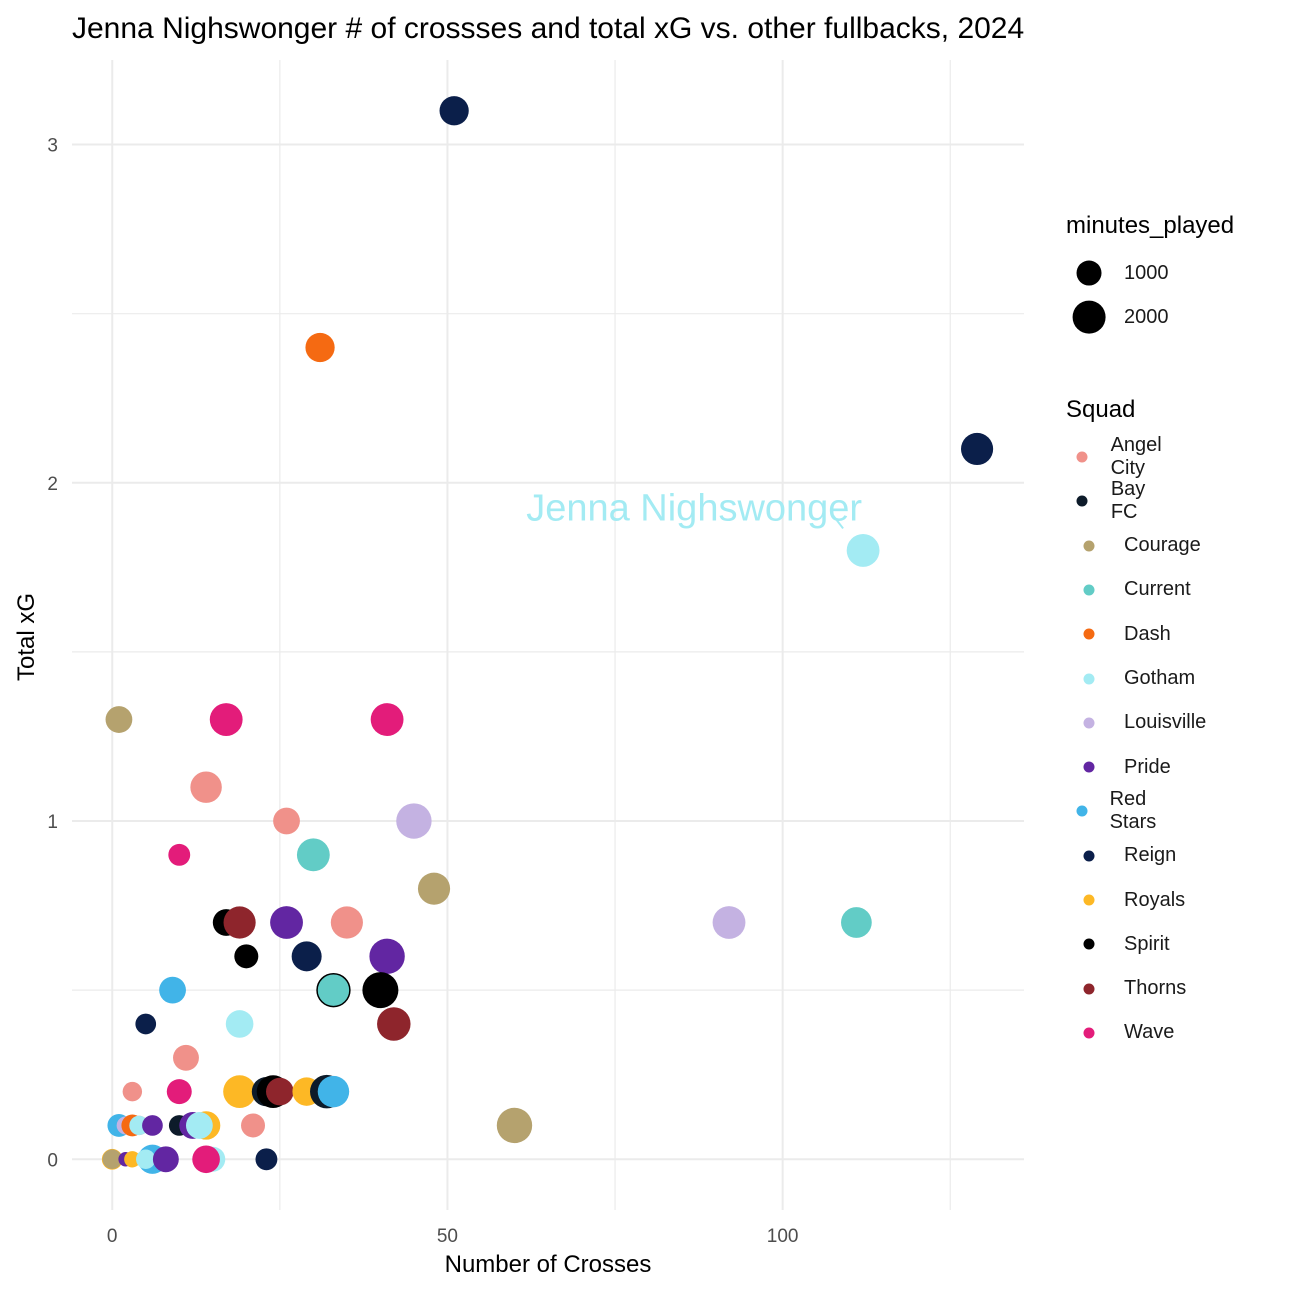 Image resolution: width=1292 pixels, height=1292 pixels. I want to click on color-legend-item: Red Stars, so click(1118, 810).